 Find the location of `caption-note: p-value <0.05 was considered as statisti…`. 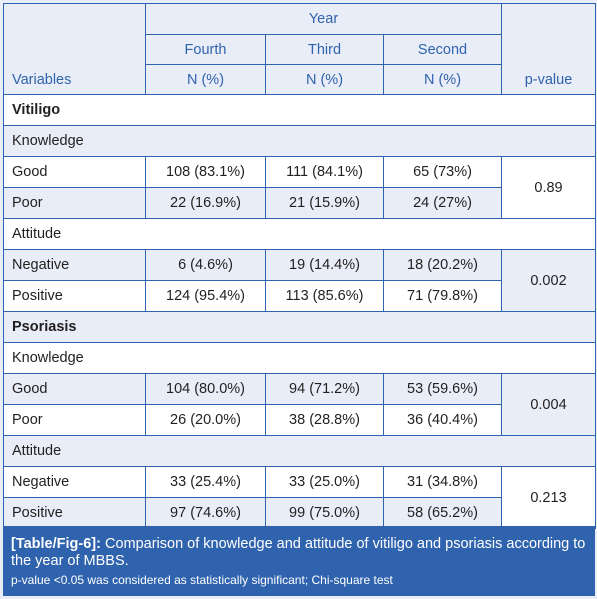

caption-note: p-value <0.05 was considered as statisti… is located at coordinates (202, 580).